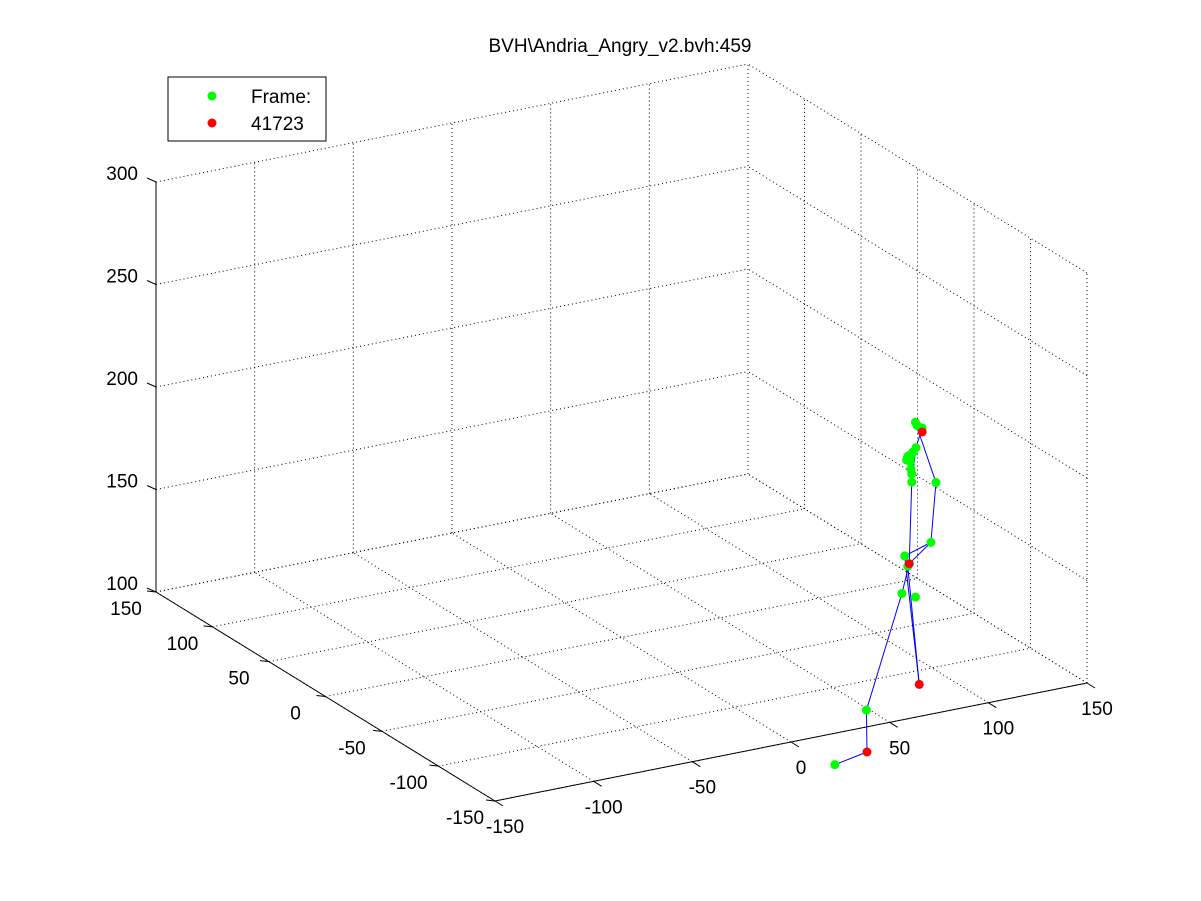 The image size is (1201, 901). I want to click on y-axis-ticks: -150 -100 -50 0 50 100 150, so click(303, 709).